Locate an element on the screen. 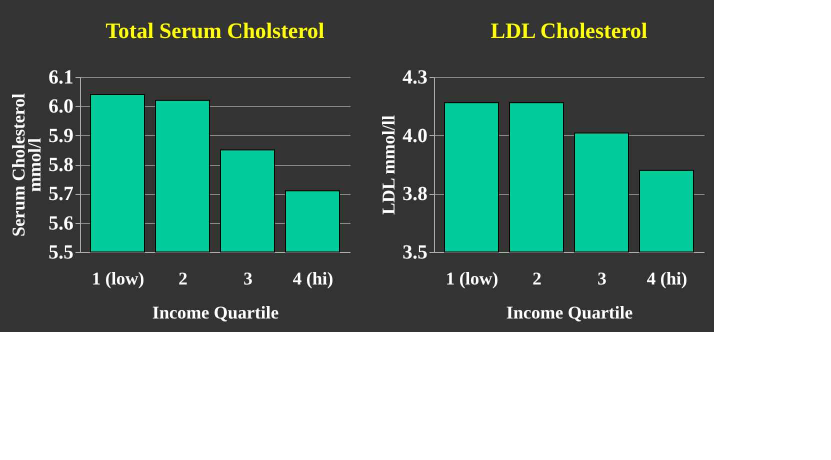  chart-title: Total Serum Cholsterol is located at coordinates (215, 30).